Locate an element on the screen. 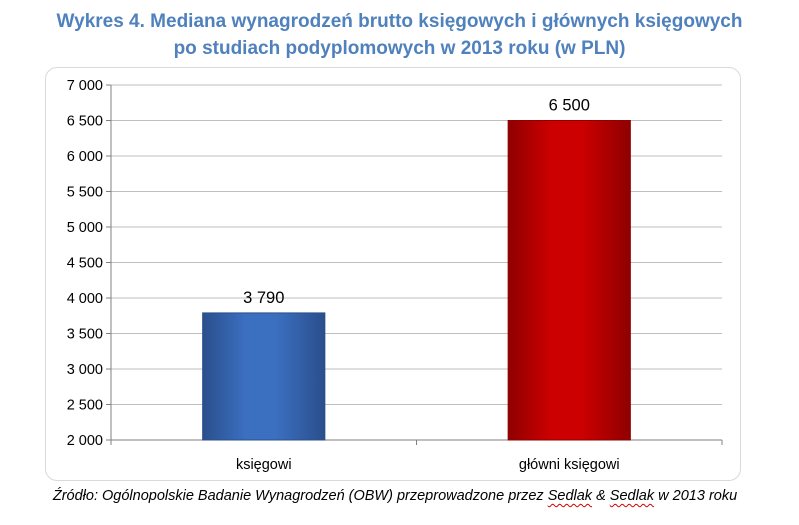 Image resolution: width=799 pixels, height=525 pixels. category-label-1: księgowi is located at coordinates (264, 465).